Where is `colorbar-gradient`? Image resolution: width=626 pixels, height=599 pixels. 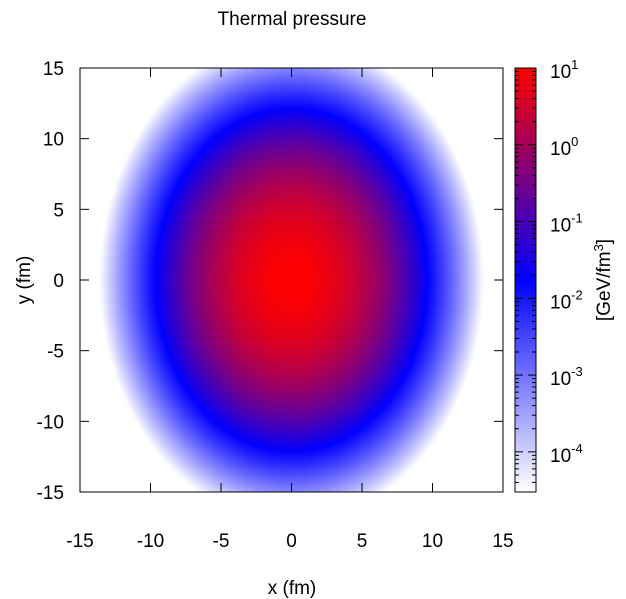 colorbar-gradient is located at coordinates (525, 280).